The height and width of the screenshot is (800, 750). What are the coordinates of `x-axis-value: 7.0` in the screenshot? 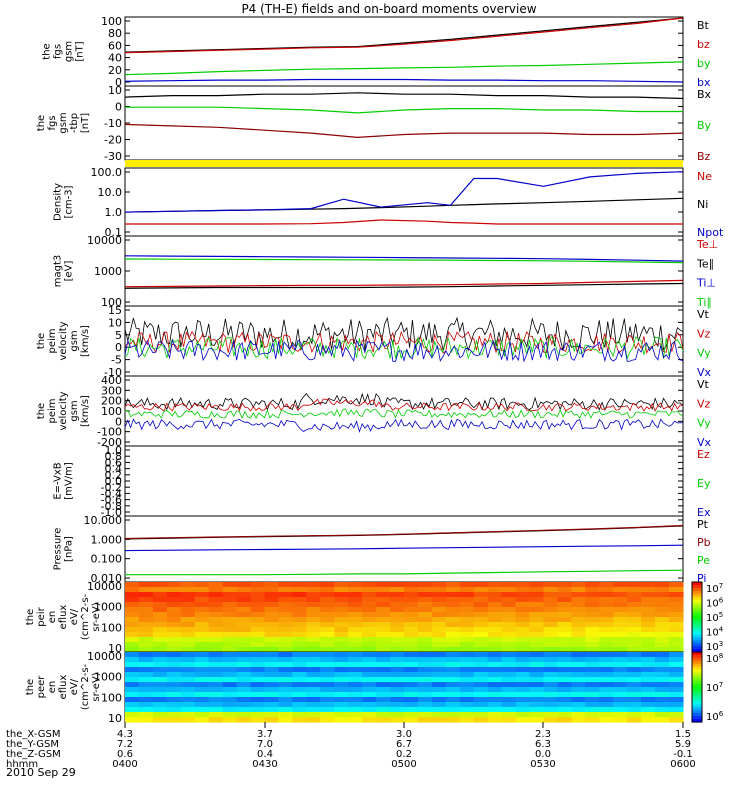 It's located at (265, 744).